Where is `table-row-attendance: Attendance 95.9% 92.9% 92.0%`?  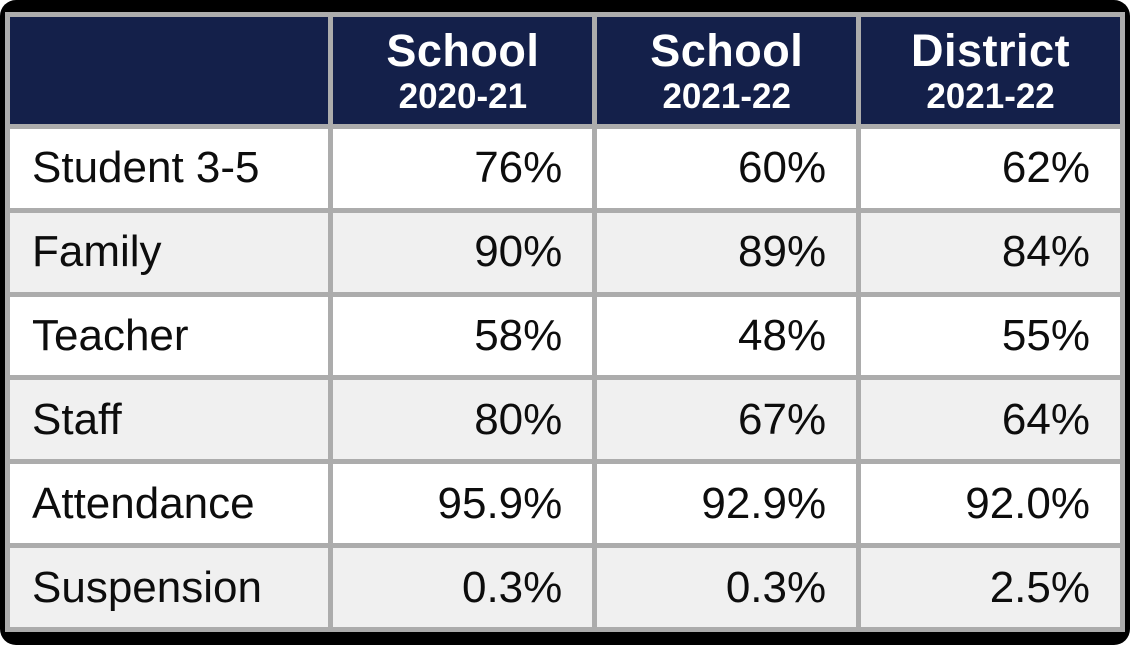
table-row-attendance: Attendance 95.9% 92.9% 92.0% is located at coordinates (564, 504).